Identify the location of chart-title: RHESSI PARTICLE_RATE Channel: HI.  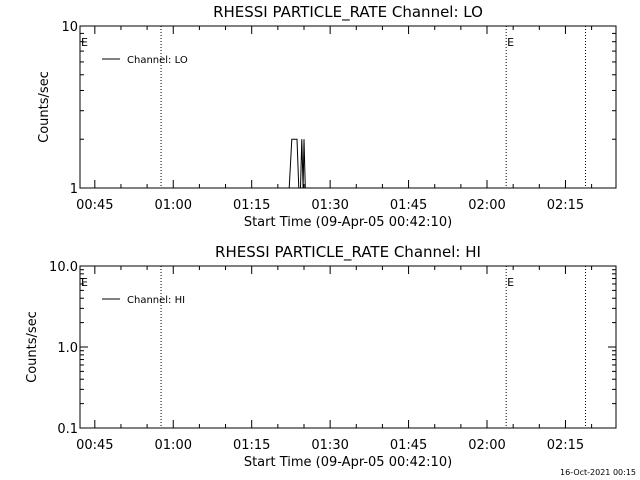
(348, 252).